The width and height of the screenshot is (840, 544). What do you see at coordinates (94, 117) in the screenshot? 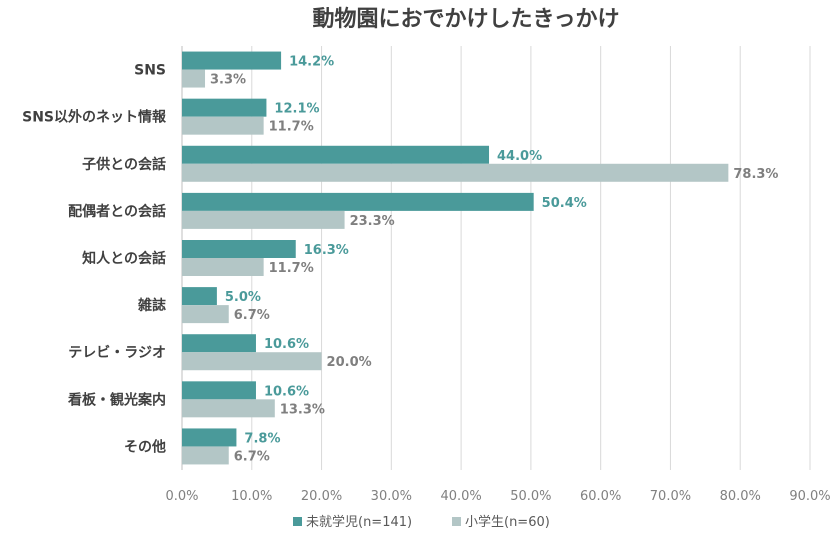
I see `category-label: SNS以外のネット情報` at bounding box center [94, 117].